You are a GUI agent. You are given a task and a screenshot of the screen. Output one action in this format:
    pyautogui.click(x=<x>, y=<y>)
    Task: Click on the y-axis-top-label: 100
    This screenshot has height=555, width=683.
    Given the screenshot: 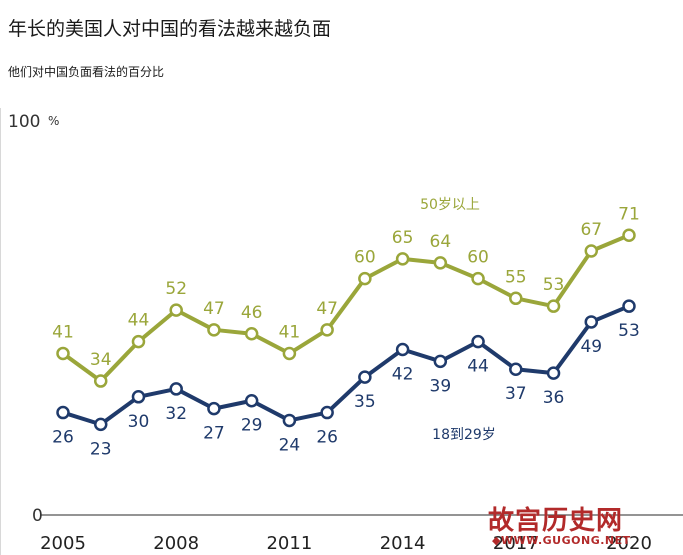 What is the action you would take?
    pyautogui.click(x=24, y=122)
    